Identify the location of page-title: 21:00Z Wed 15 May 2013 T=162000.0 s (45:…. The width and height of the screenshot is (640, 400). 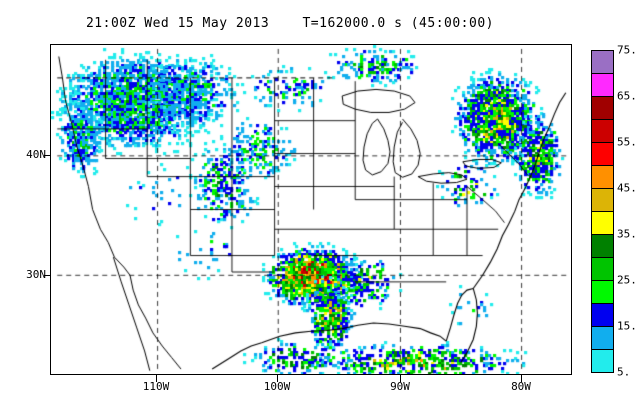
(289, 23).